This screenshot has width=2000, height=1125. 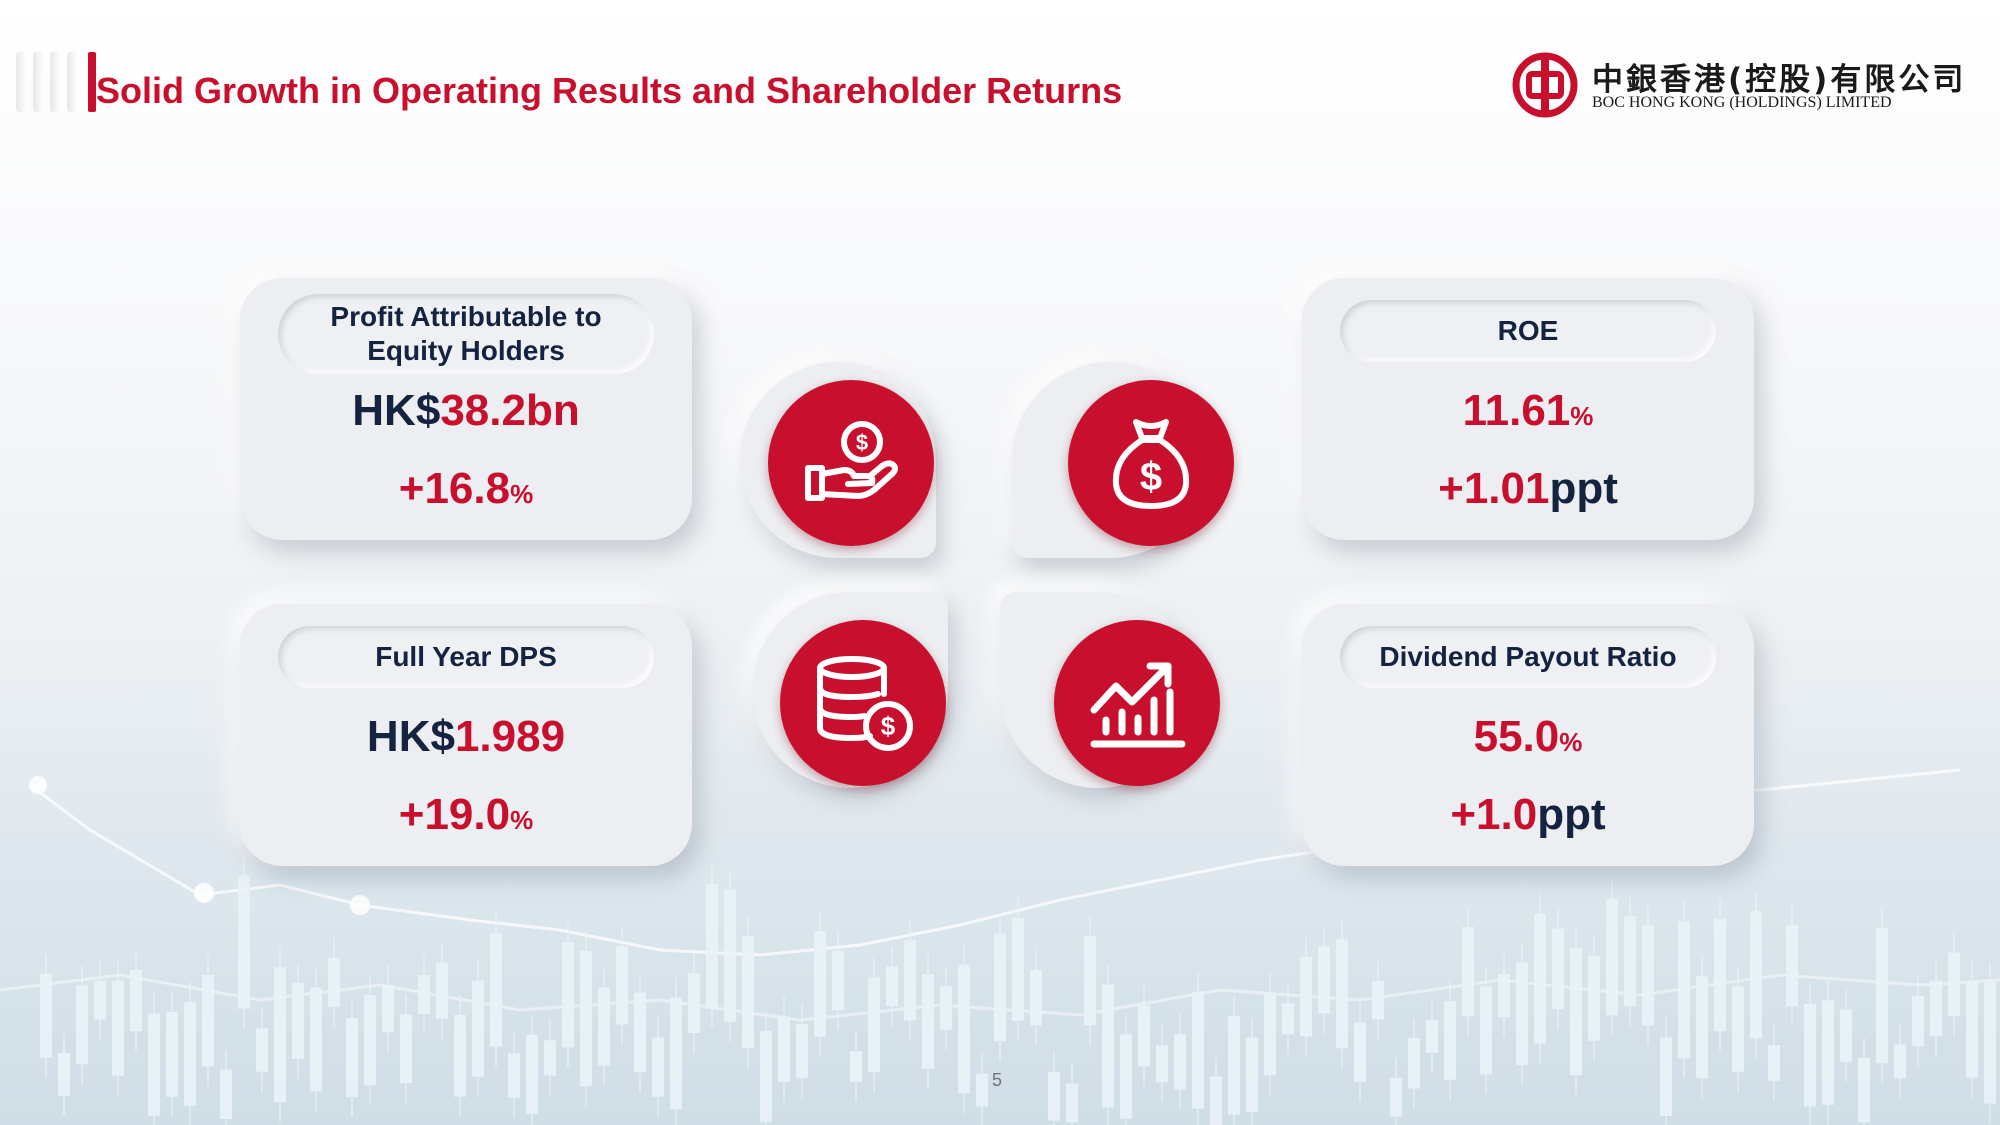 I want to click on payout-card: Dividend Payout Ratio 55.0% +1.0ppt, so click(x=1528, y=735).